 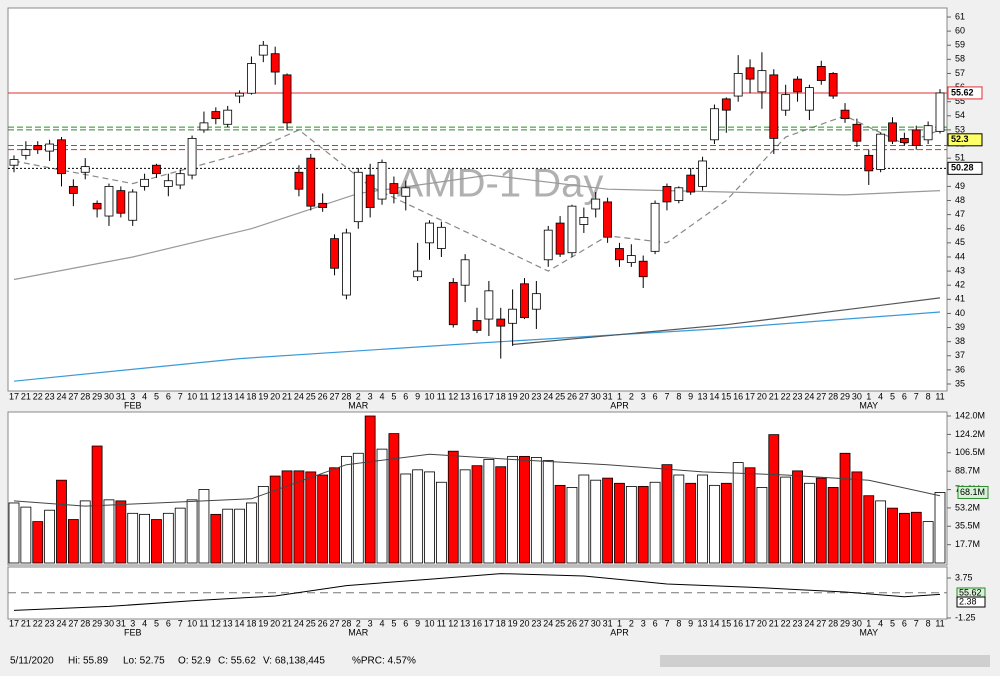 What do you see at coordinates (960, 45) in the screenshot?
I see `y-tick-label: 59` at bounding box center [960, 45].